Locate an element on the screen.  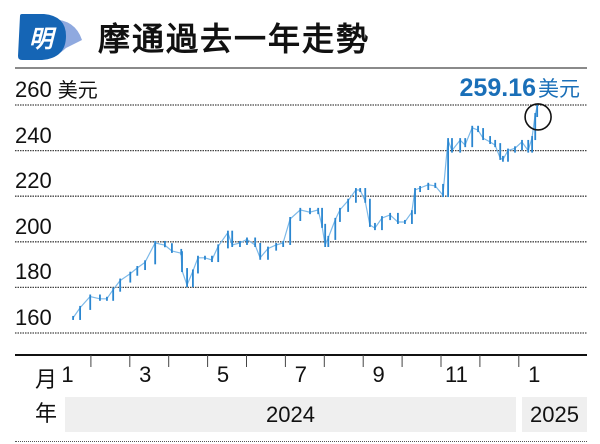
y-tick-value: 240 is located at coordinates (33, 135).